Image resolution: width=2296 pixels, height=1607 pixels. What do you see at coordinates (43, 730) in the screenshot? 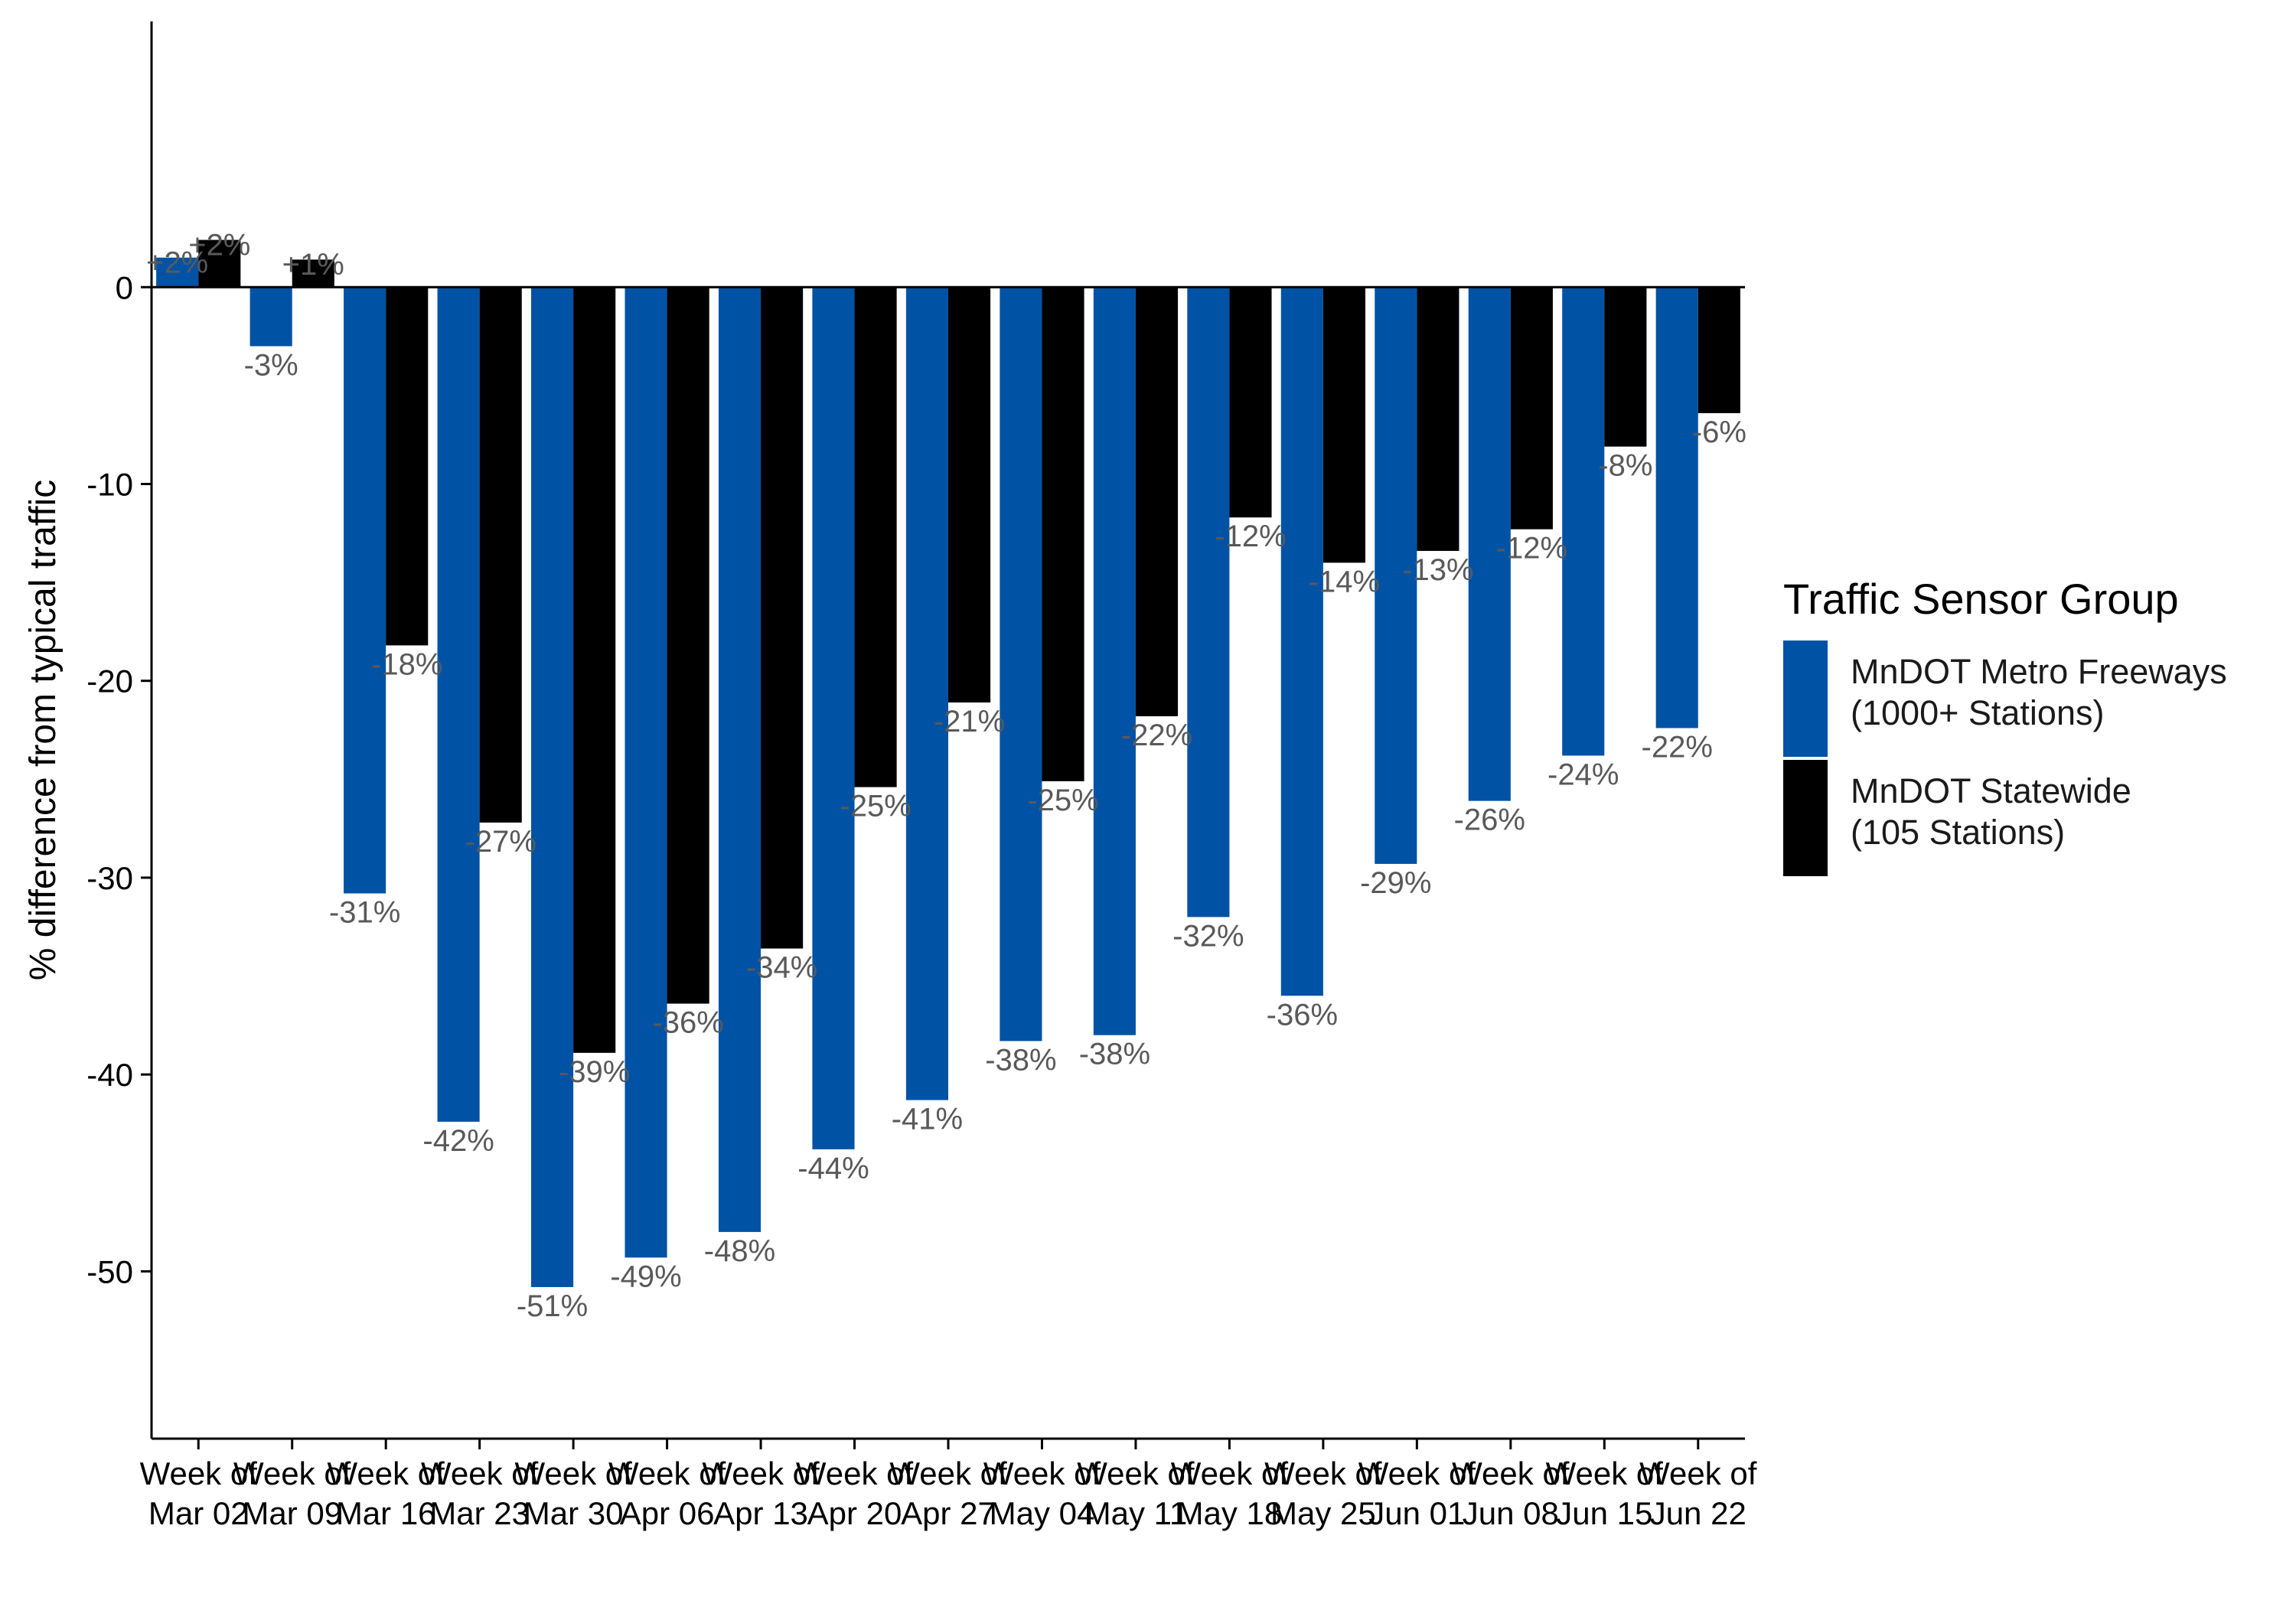
I see `y-axis-title: % difference from typical traffic` at bounding box center [43, 730].